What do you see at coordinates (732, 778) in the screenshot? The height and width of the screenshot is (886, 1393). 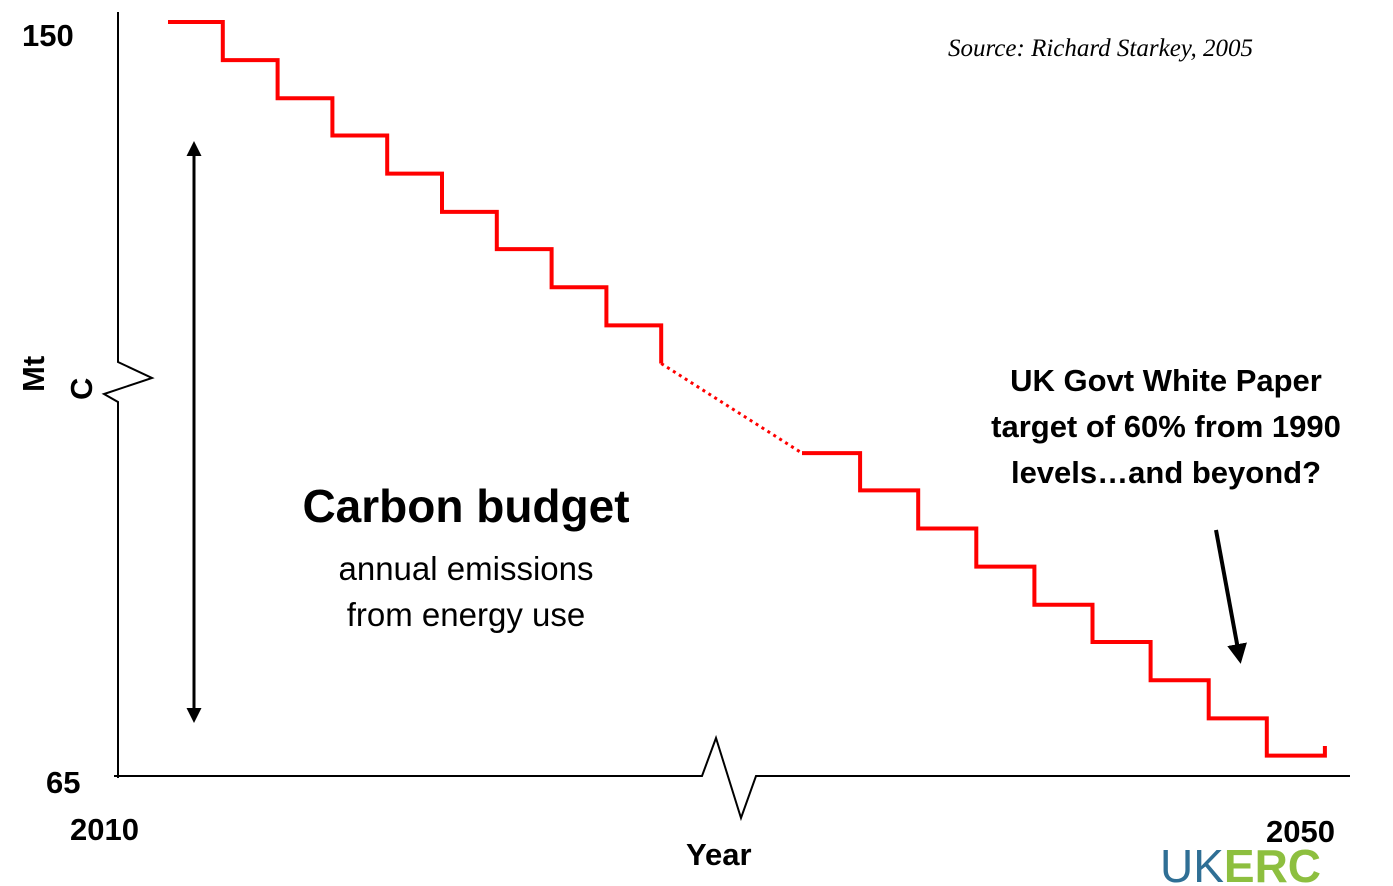 I see `x-axis` at bounding box center [732, 778].